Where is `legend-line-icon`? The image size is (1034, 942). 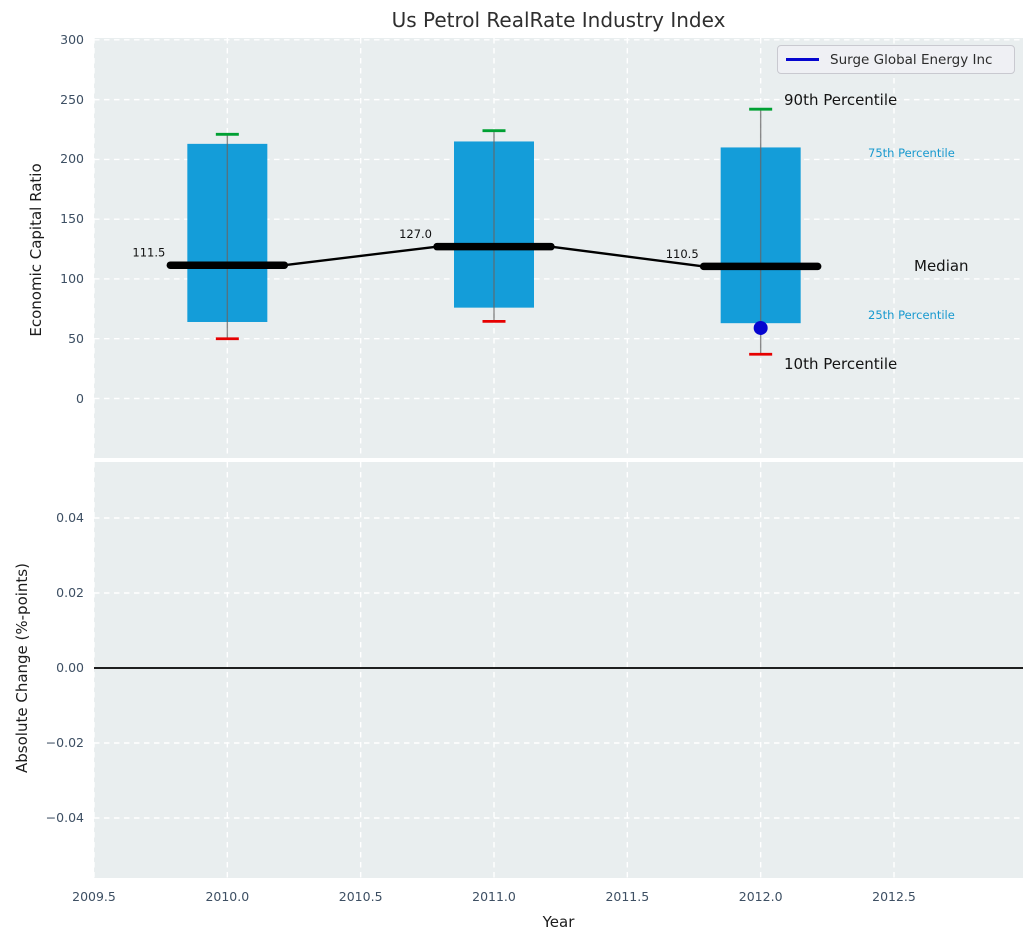
legend-line-icon is located at coordinates (802, 59).